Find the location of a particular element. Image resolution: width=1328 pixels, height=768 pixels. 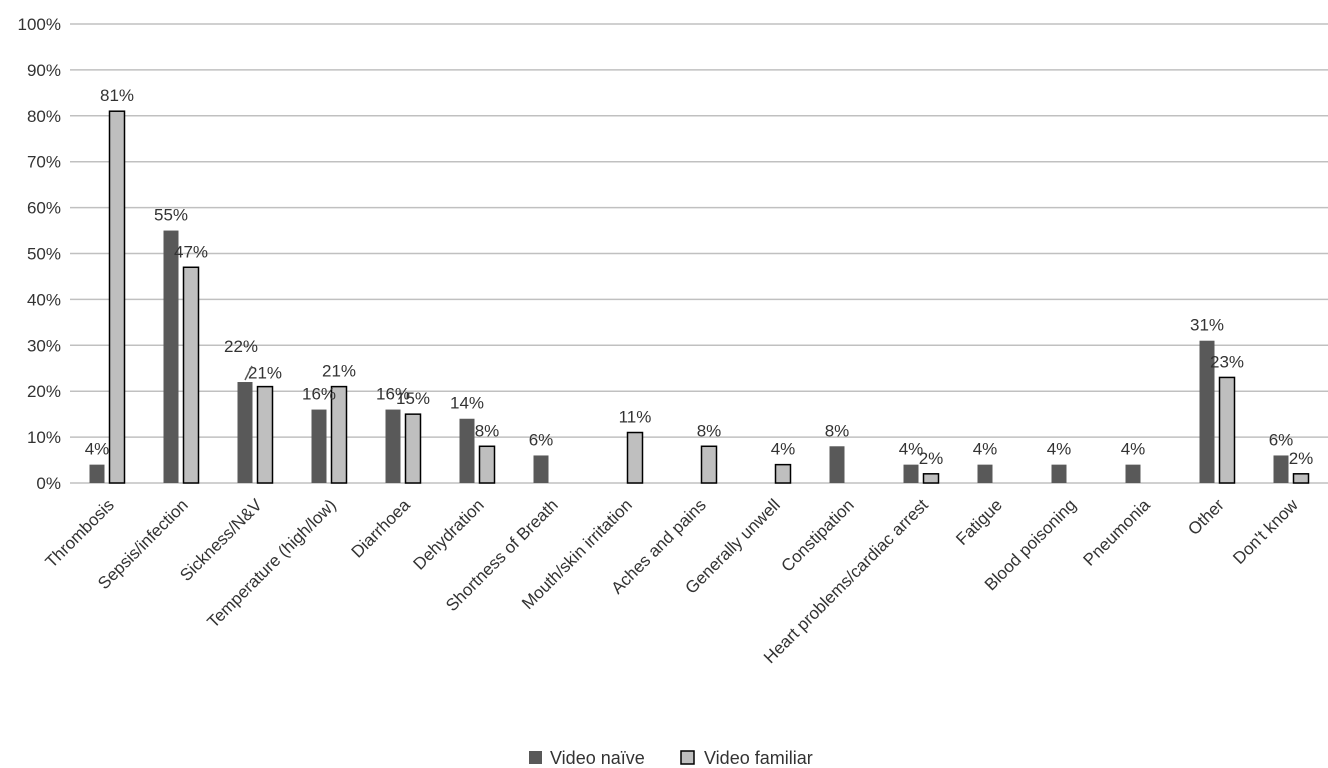

y-tick-label: 70% is located at coordinates (44, 162).